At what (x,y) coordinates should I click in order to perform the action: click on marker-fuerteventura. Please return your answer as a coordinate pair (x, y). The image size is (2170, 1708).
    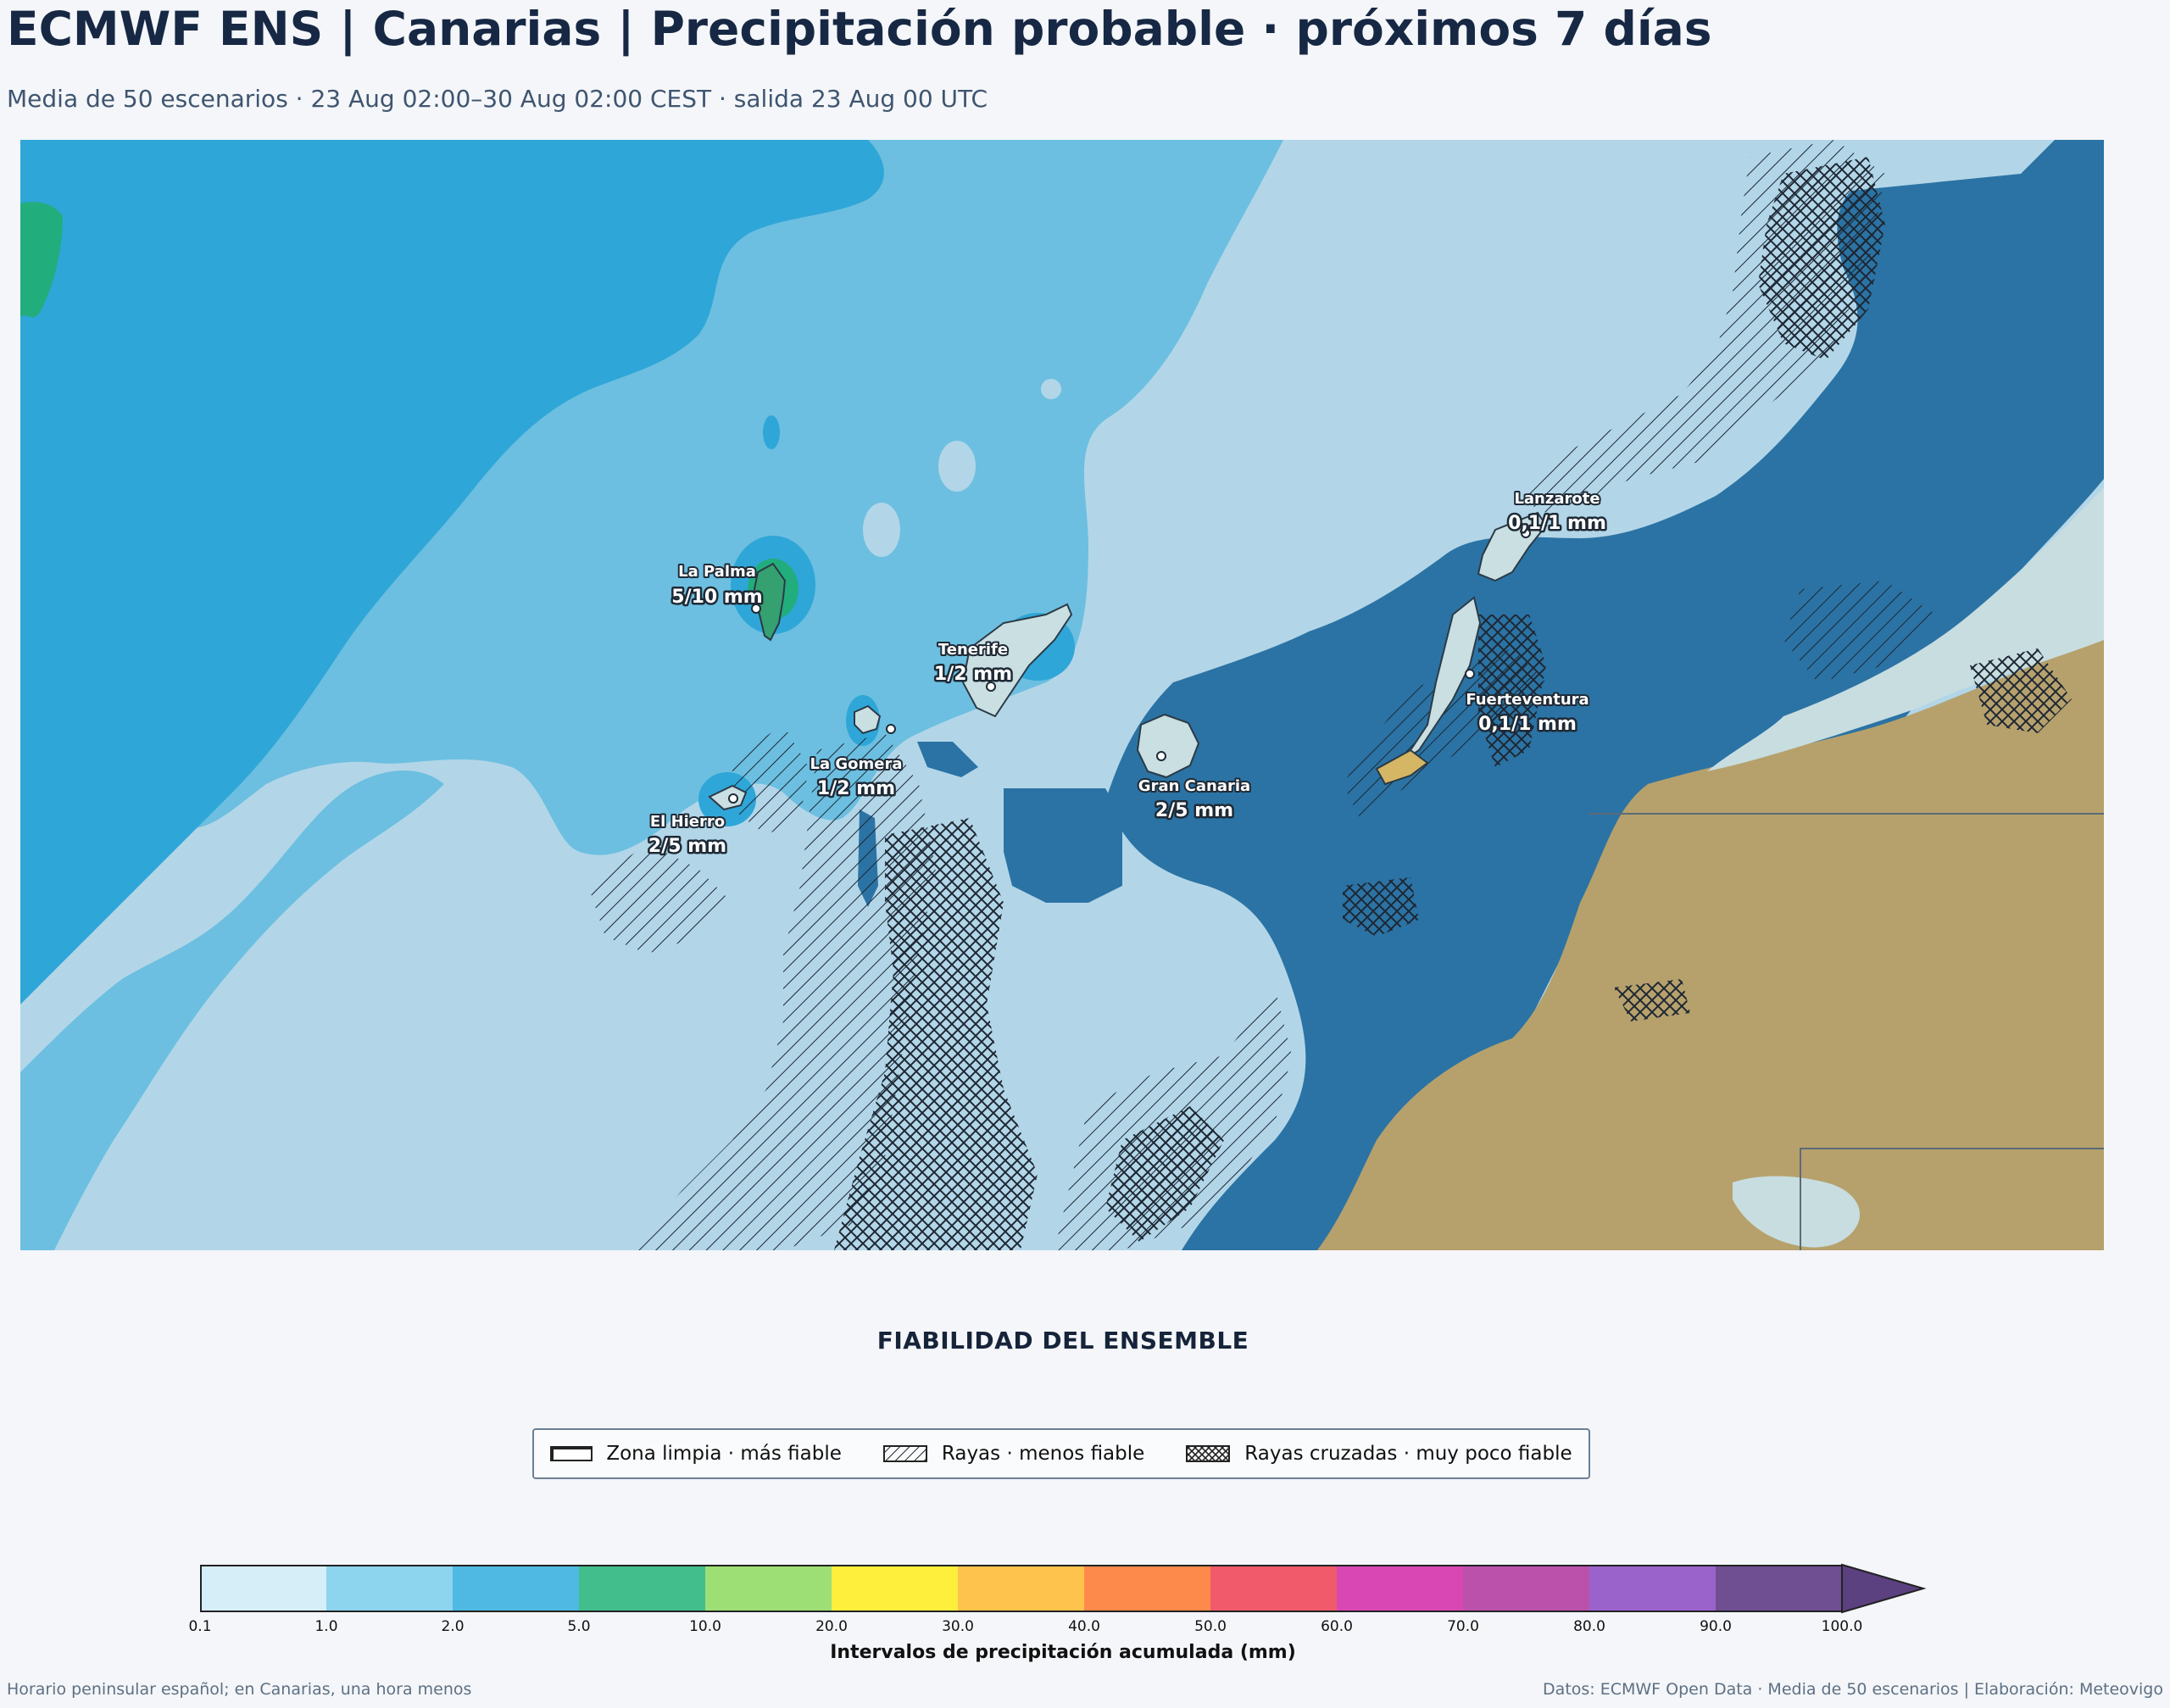
    Looking at the image, I should click on (1470, 674).